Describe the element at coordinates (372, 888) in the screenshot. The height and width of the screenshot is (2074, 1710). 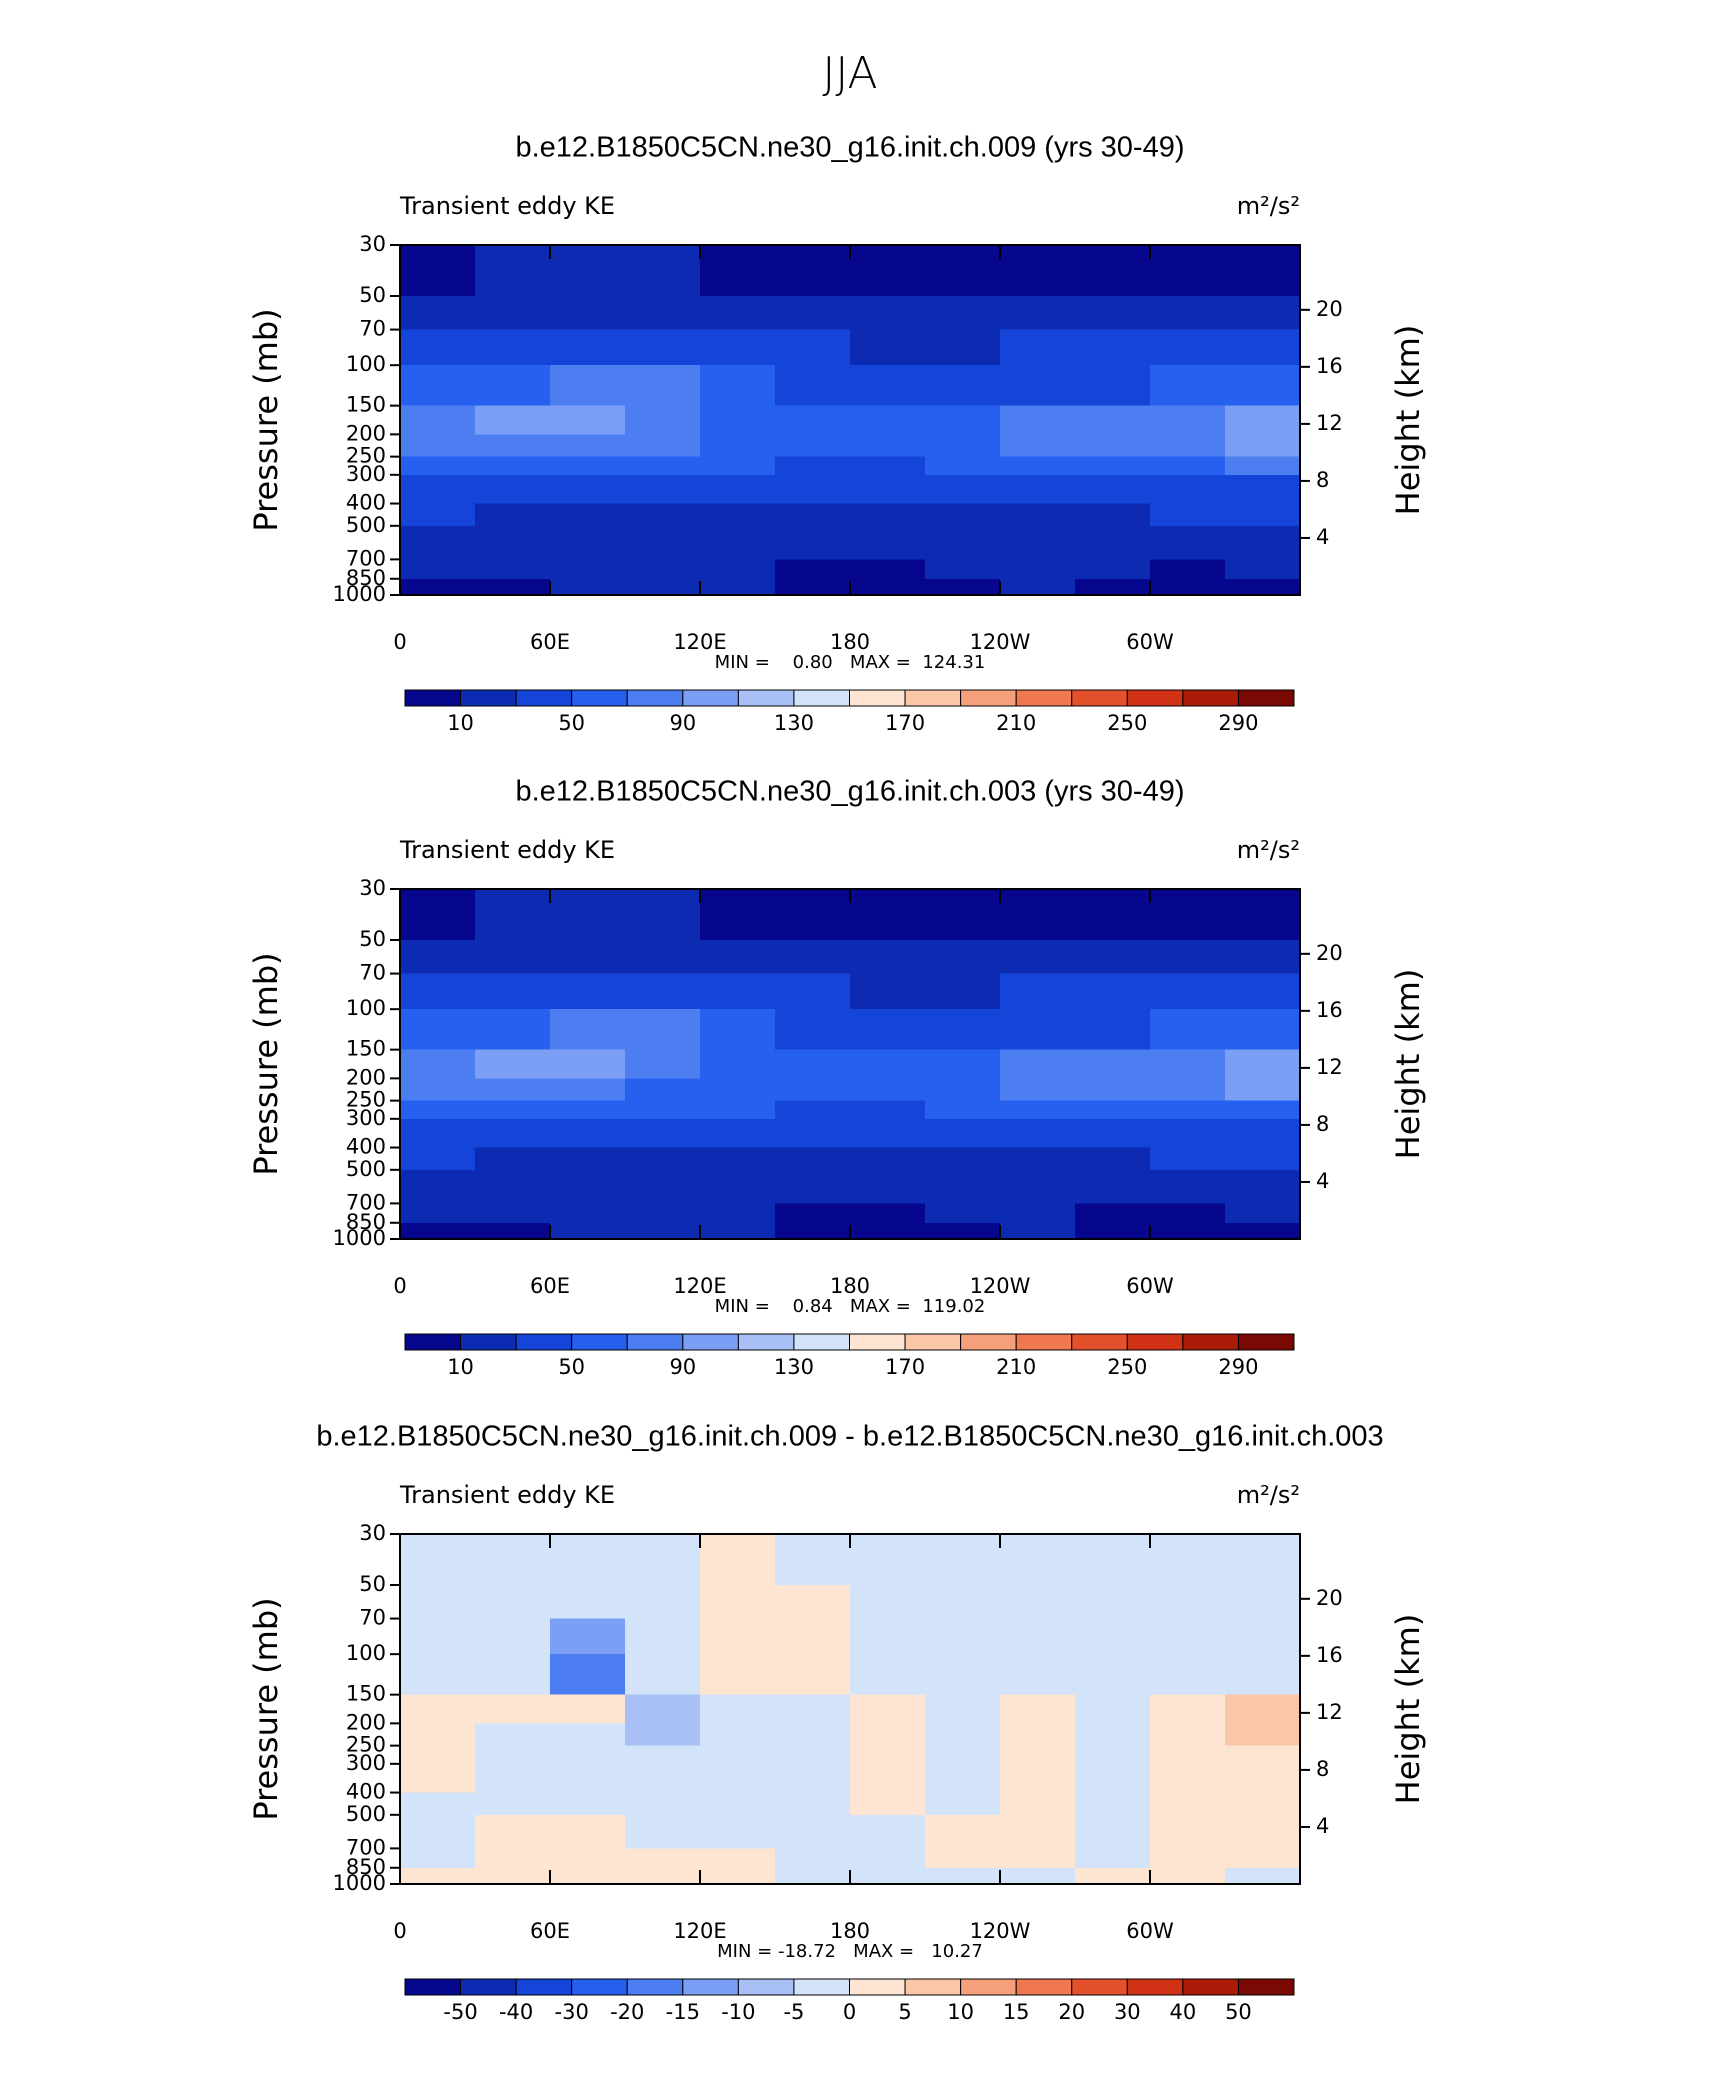
I see `y-tick-label: 30` at that location.